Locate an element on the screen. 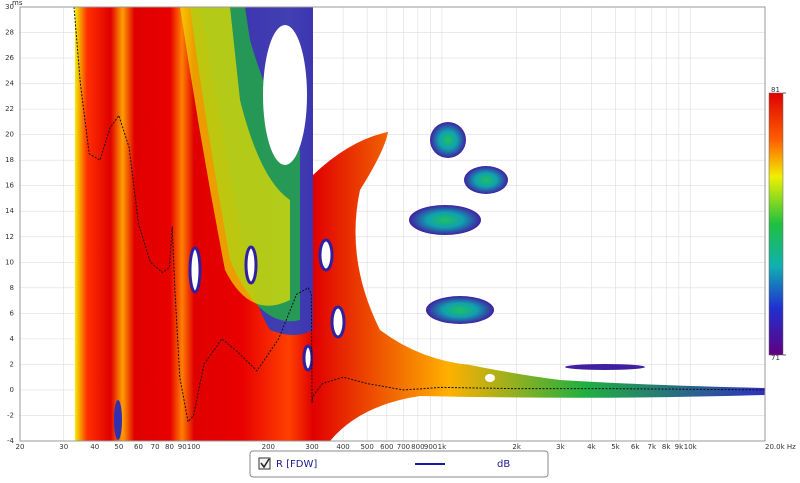  x-tick-label: 20.0k Hz is located at coordinates (780, 447).